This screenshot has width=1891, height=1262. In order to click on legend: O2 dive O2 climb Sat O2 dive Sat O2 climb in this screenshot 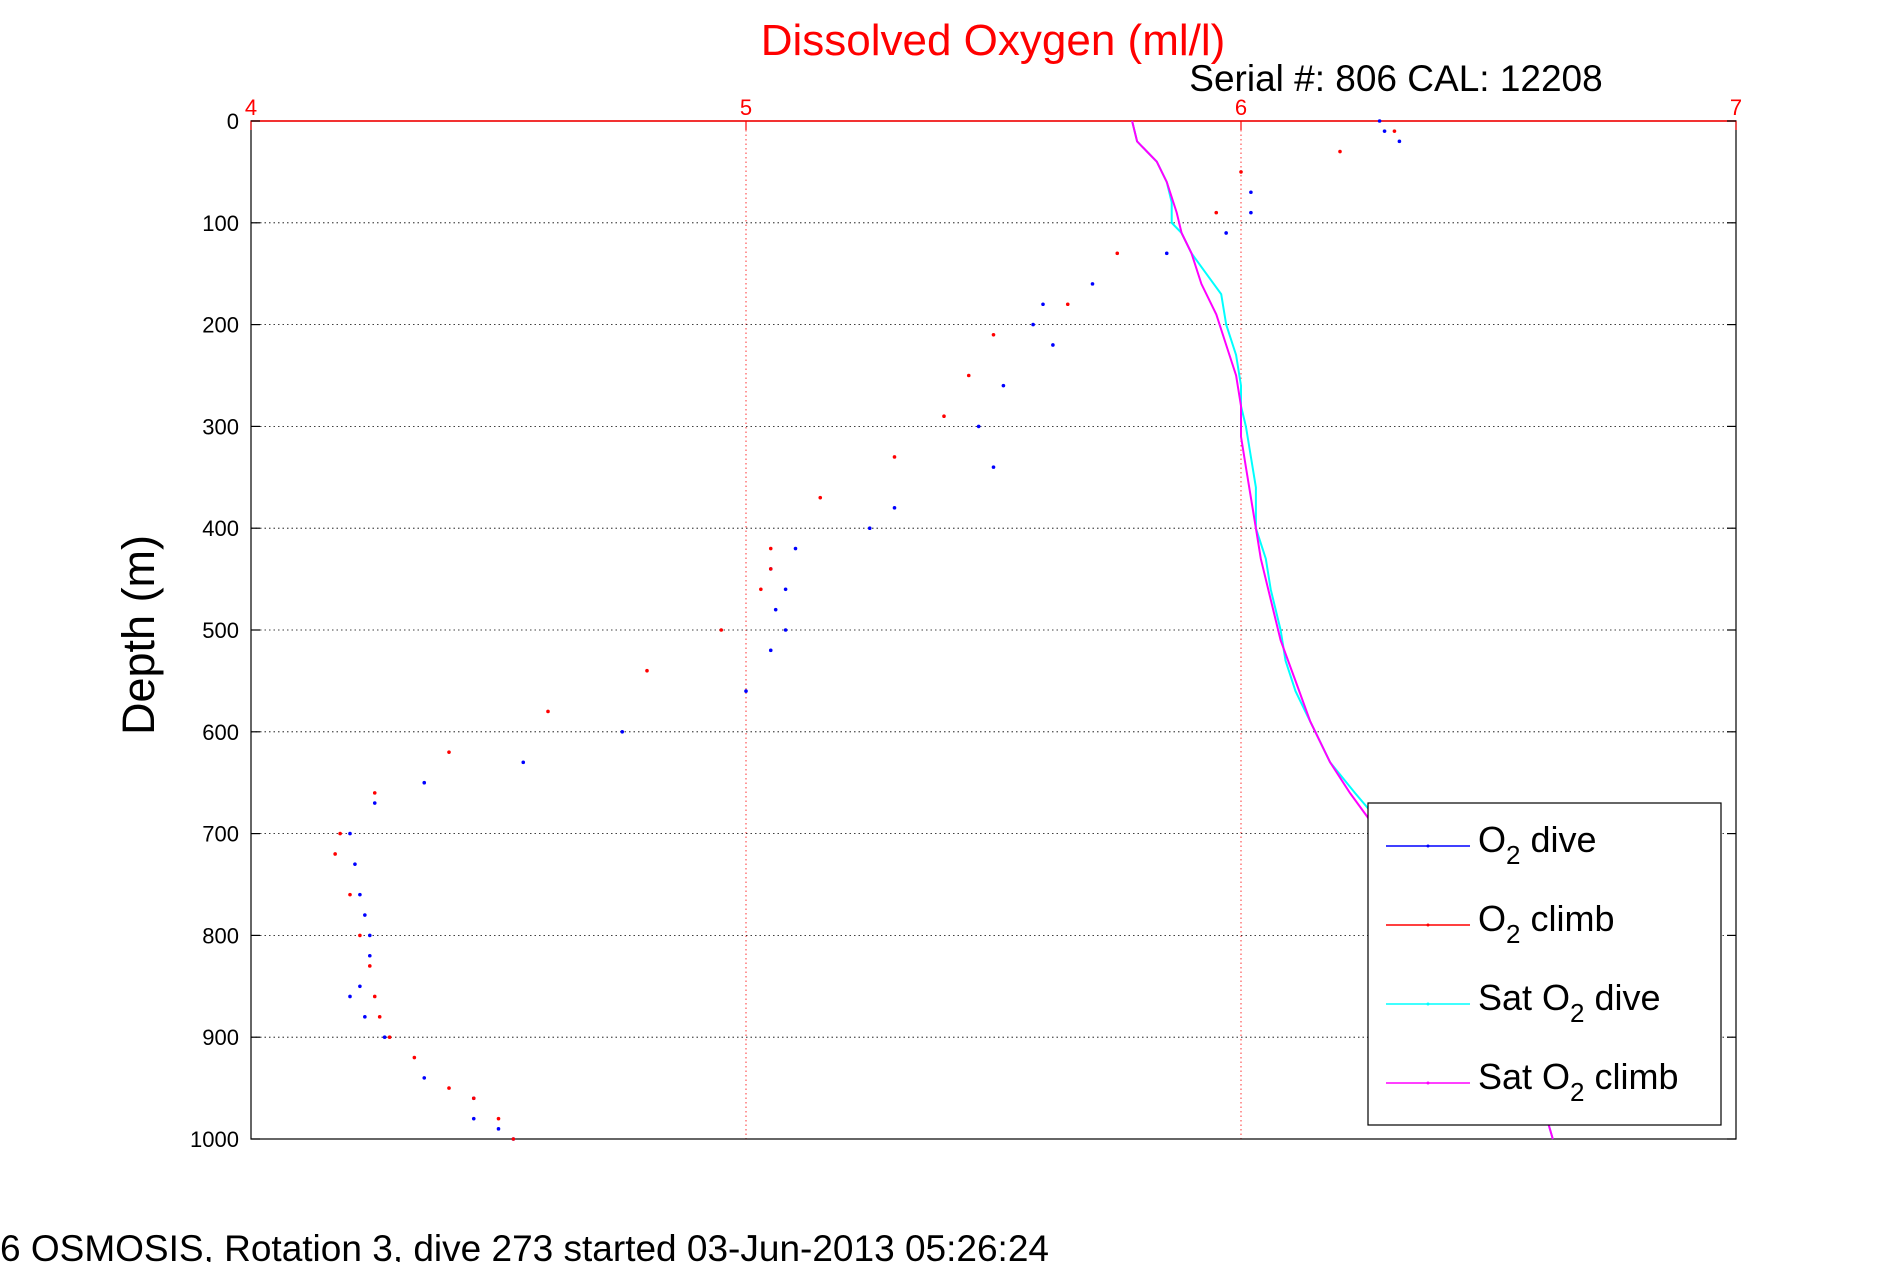, I will do `click(1544, 964)`.